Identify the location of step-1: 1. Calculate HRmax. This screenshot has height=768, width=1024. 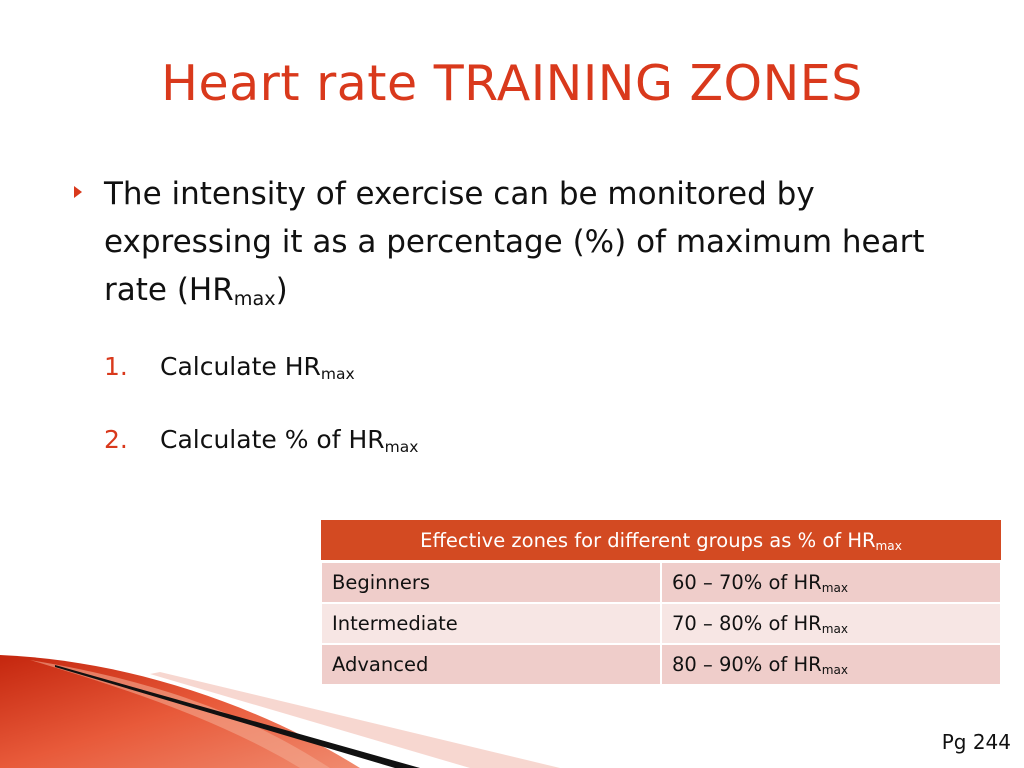
(229, 367).